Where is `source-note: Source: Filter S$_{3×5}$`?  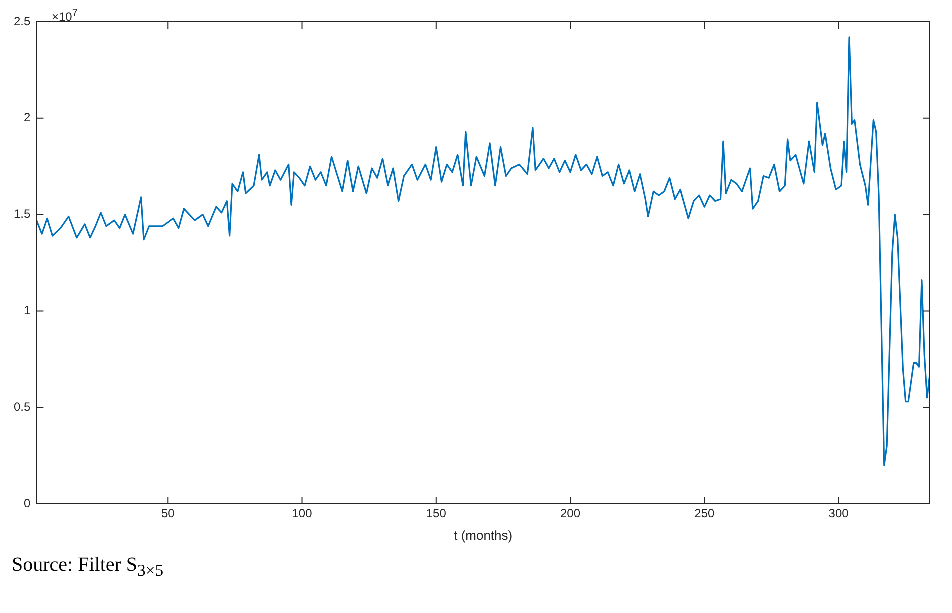
source-note: Source: Filter S$_{3×5}$ is located at coordinates (88, 567).